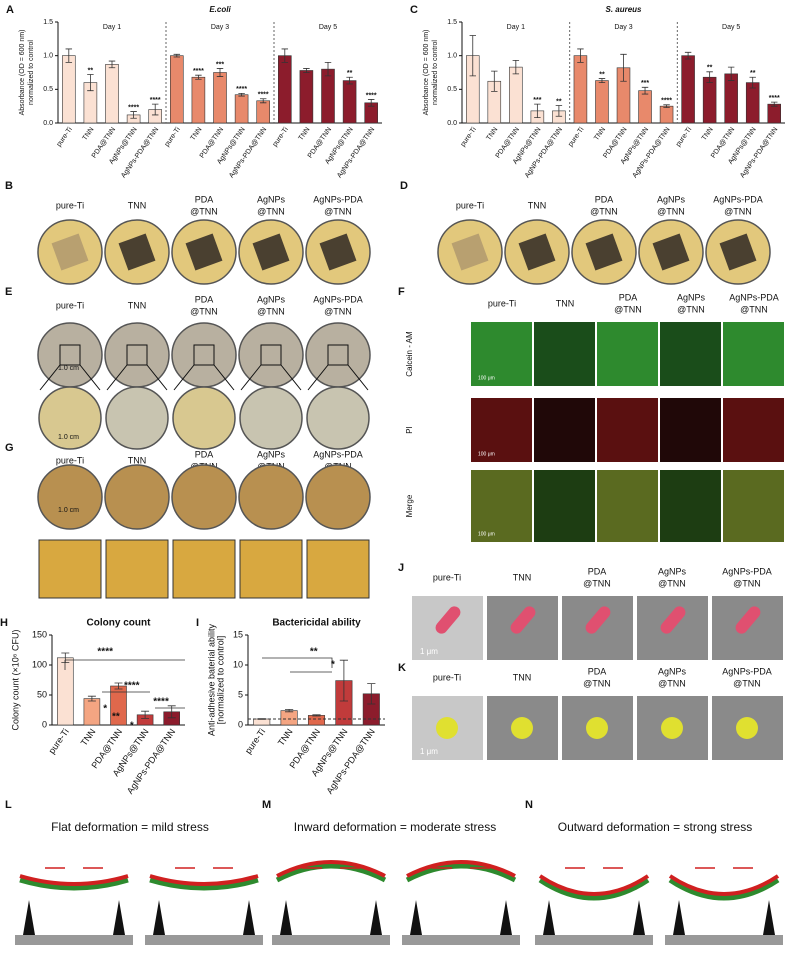  What do you see at coordinates (452, 123) in the screenshot?
I see `y-tick-label: 0.0` at bounding box center [452, 123].